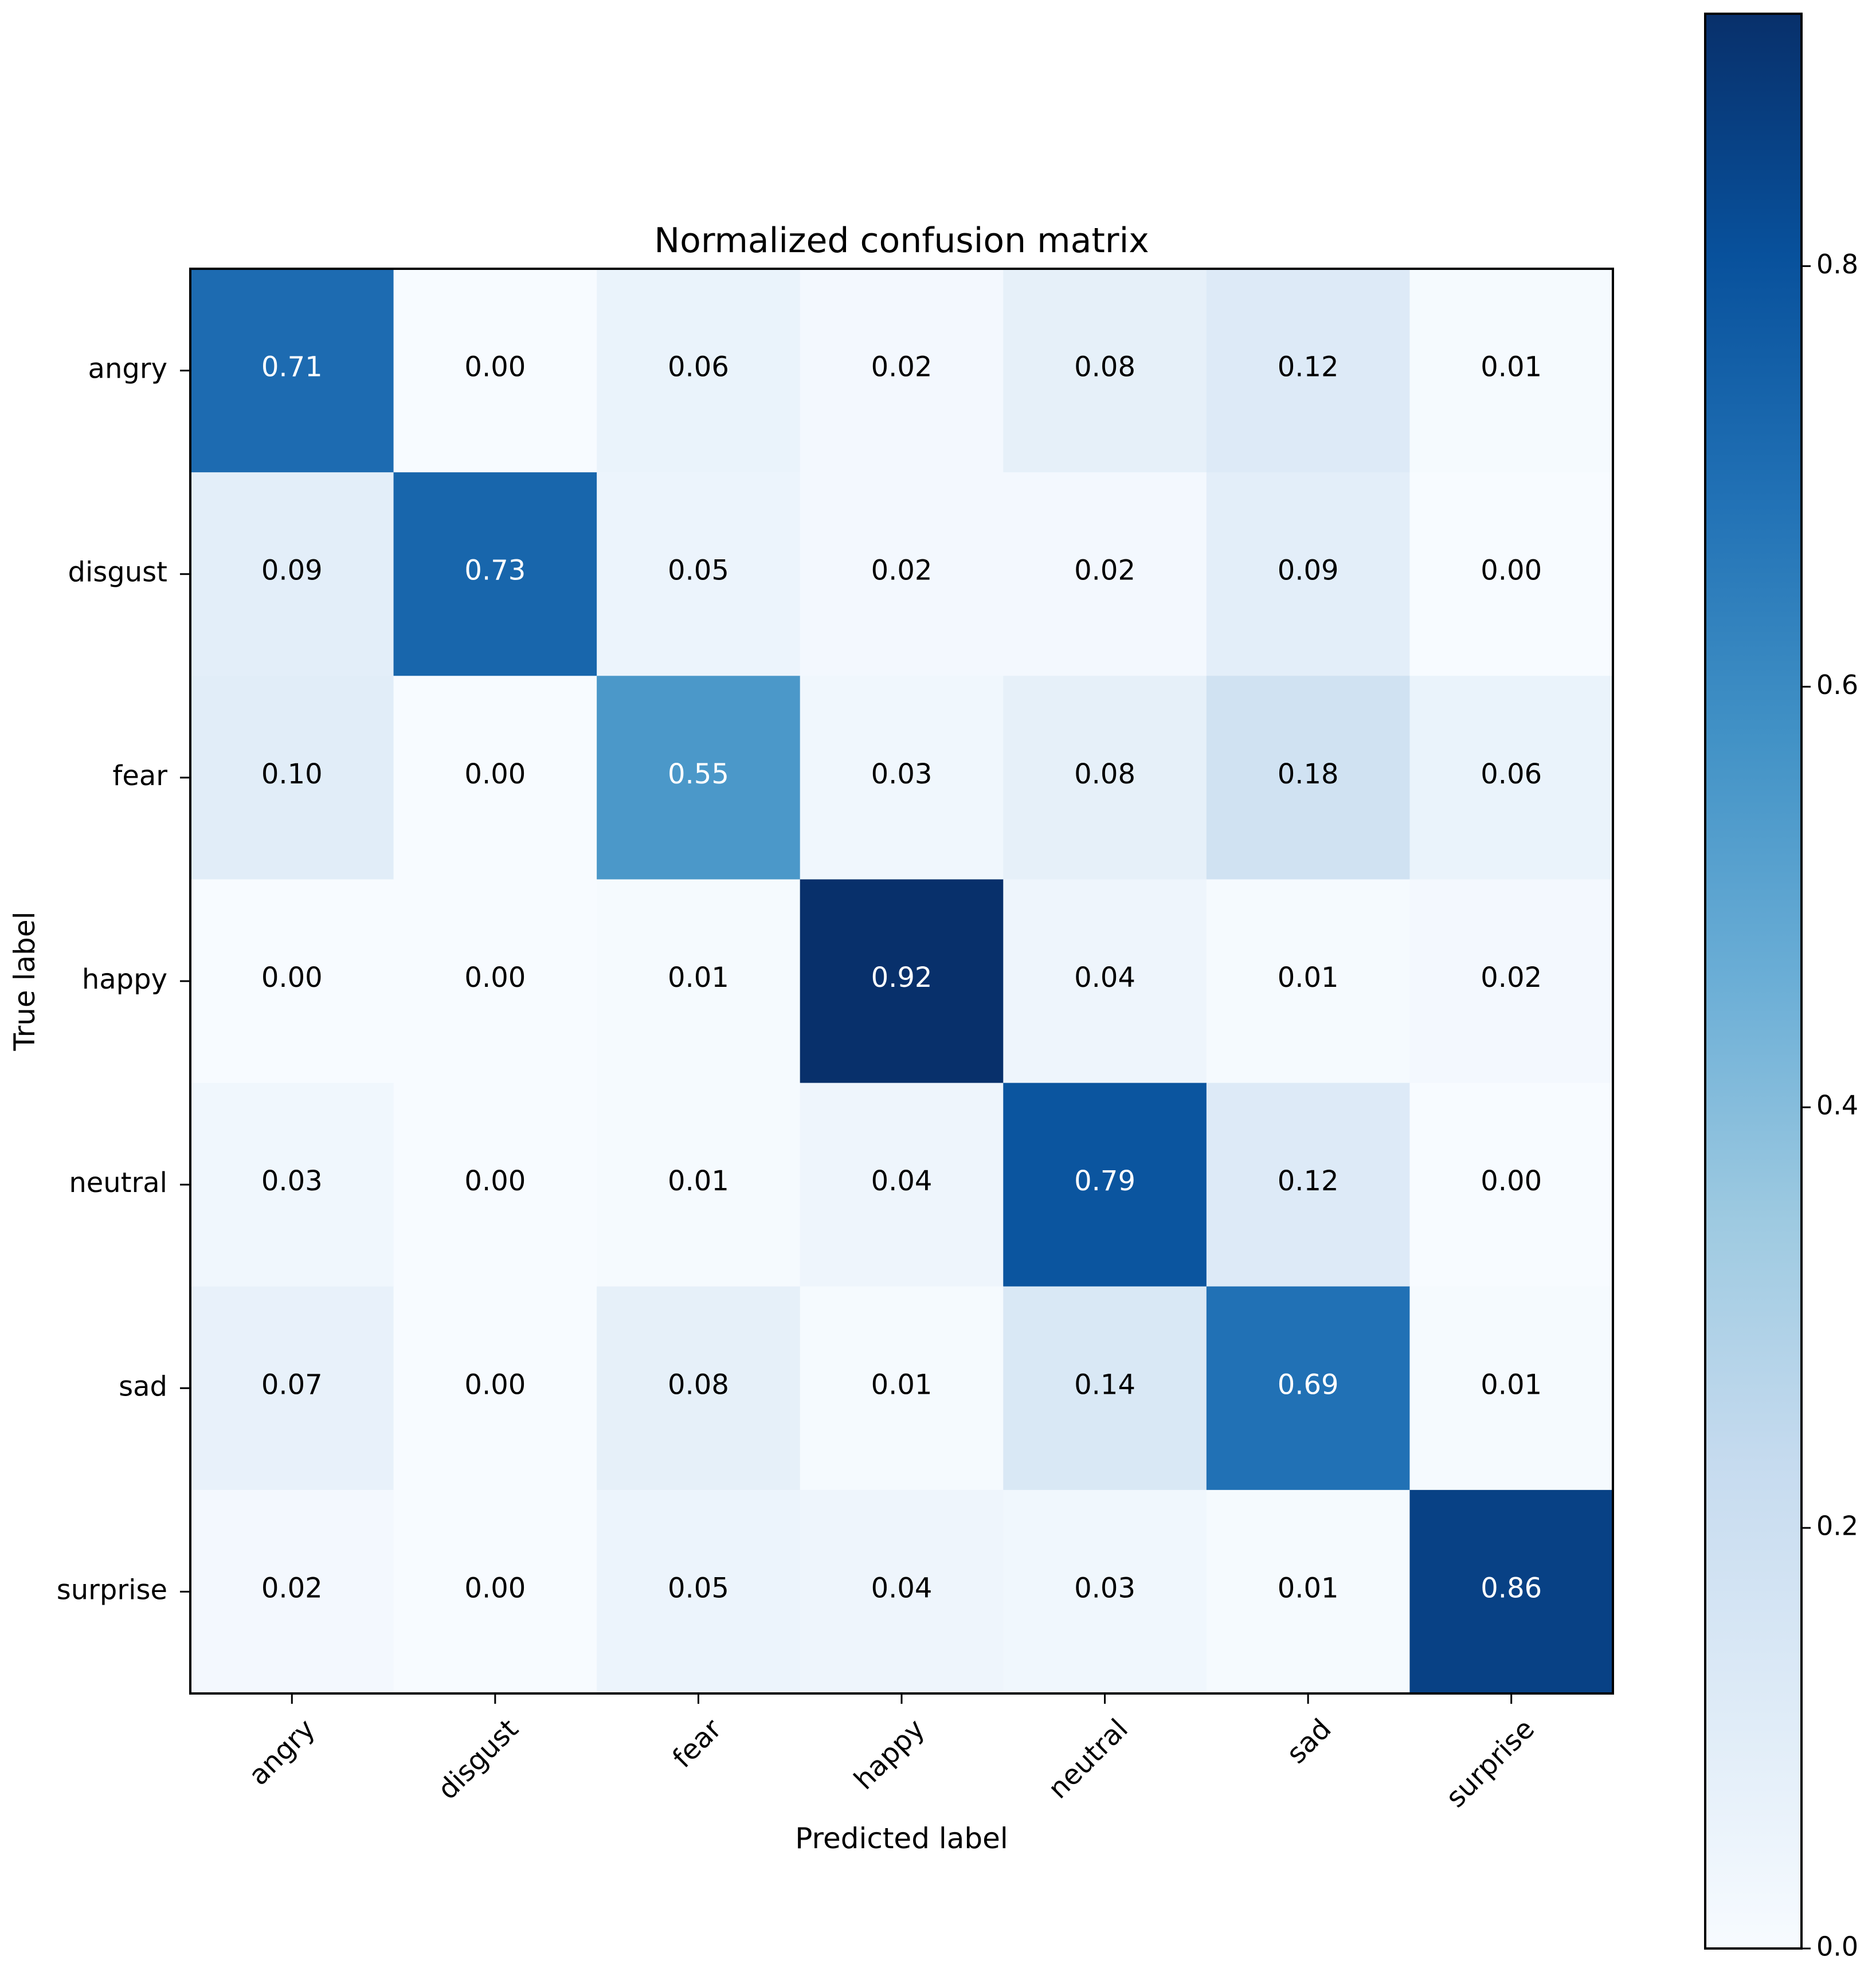 The height and width of the screenshot is (1976, 1876). I want to click on y-tick-label: happy, so click(125, 979).